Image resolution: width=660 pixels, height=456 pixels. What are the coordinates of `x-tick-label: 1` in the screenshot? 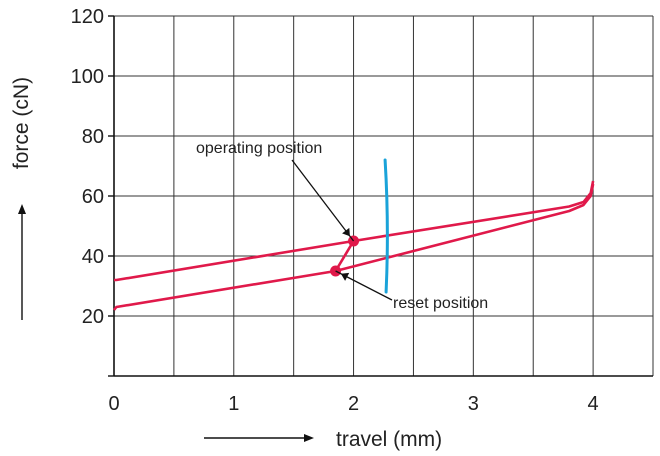 It's located at (233, 404).